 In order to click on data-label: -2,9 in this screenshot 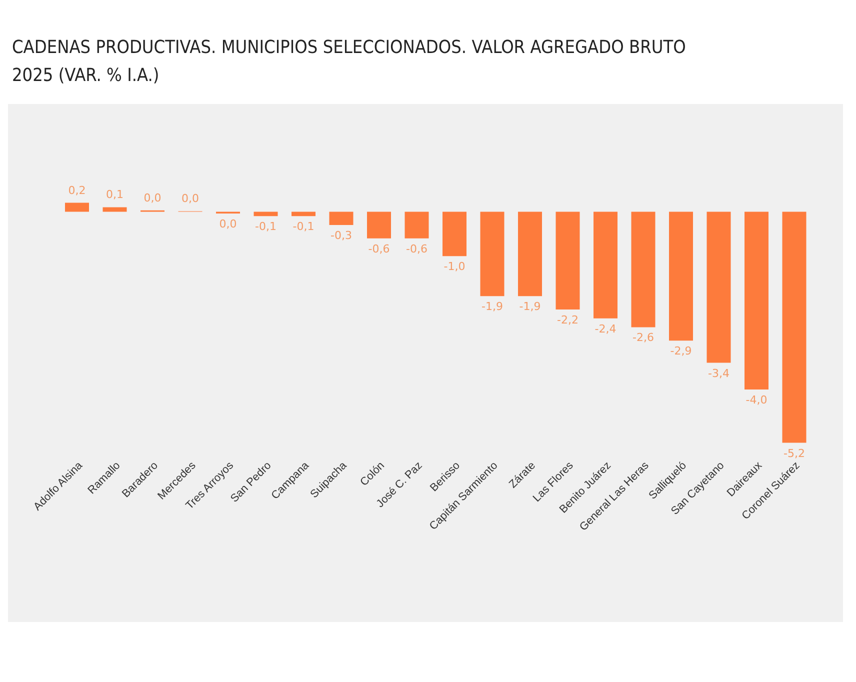, I will do `click(681, 351)`.